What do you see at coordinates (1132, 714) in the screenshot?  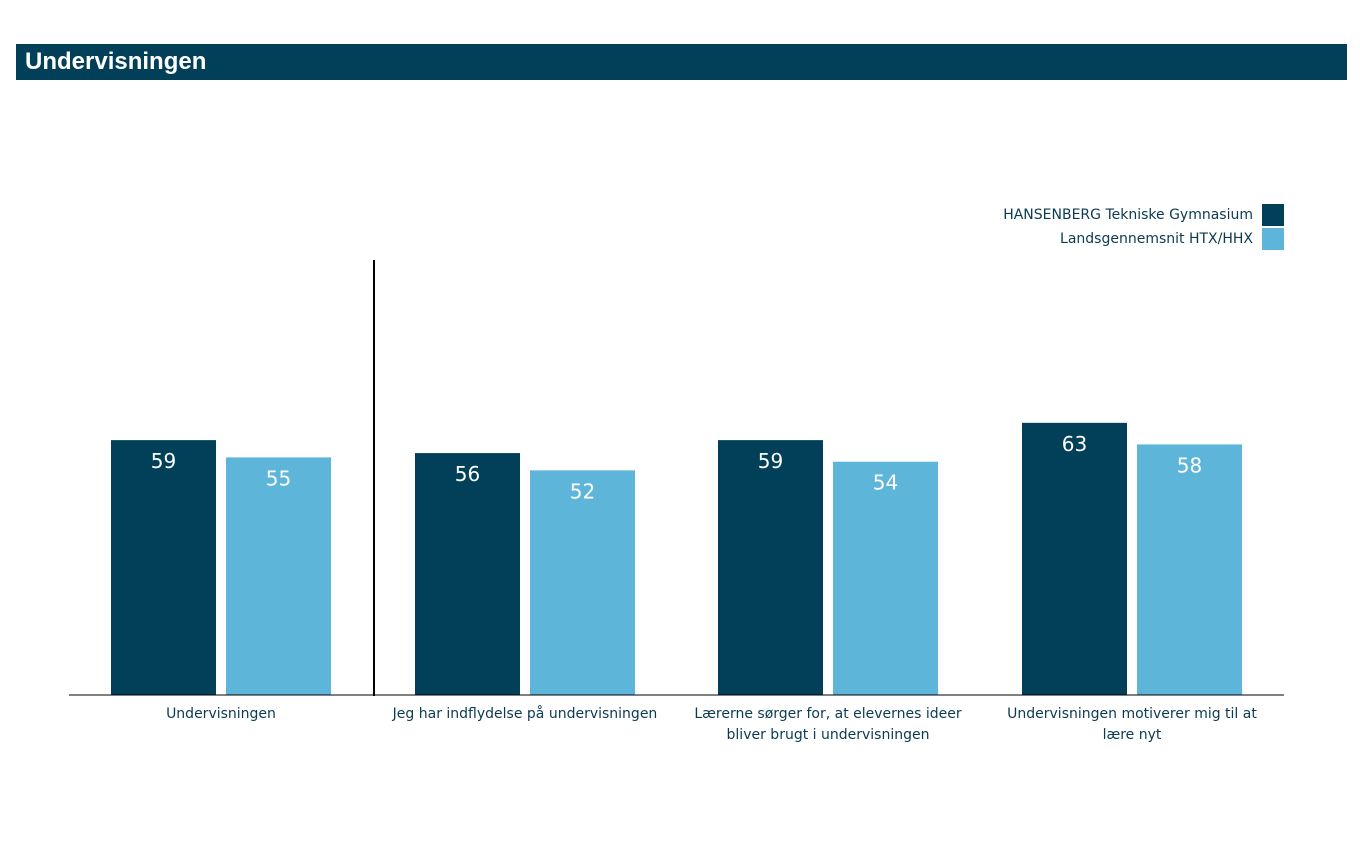 I see `x-tick-label: Undervisningen motiverer mig til at` at bounding box center [1132, 714].